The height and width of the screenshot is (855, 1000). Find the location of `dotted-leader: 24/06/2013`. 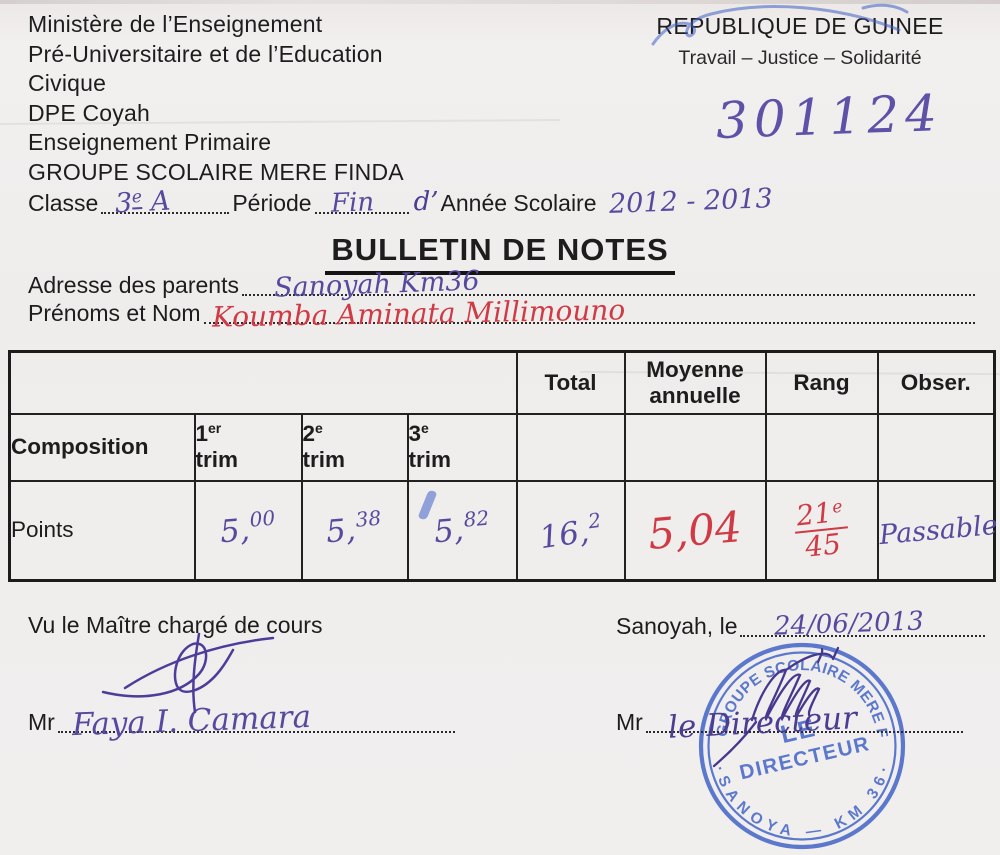

dotted-leader: 24/06/2013 is located at coordinates (862, 624).